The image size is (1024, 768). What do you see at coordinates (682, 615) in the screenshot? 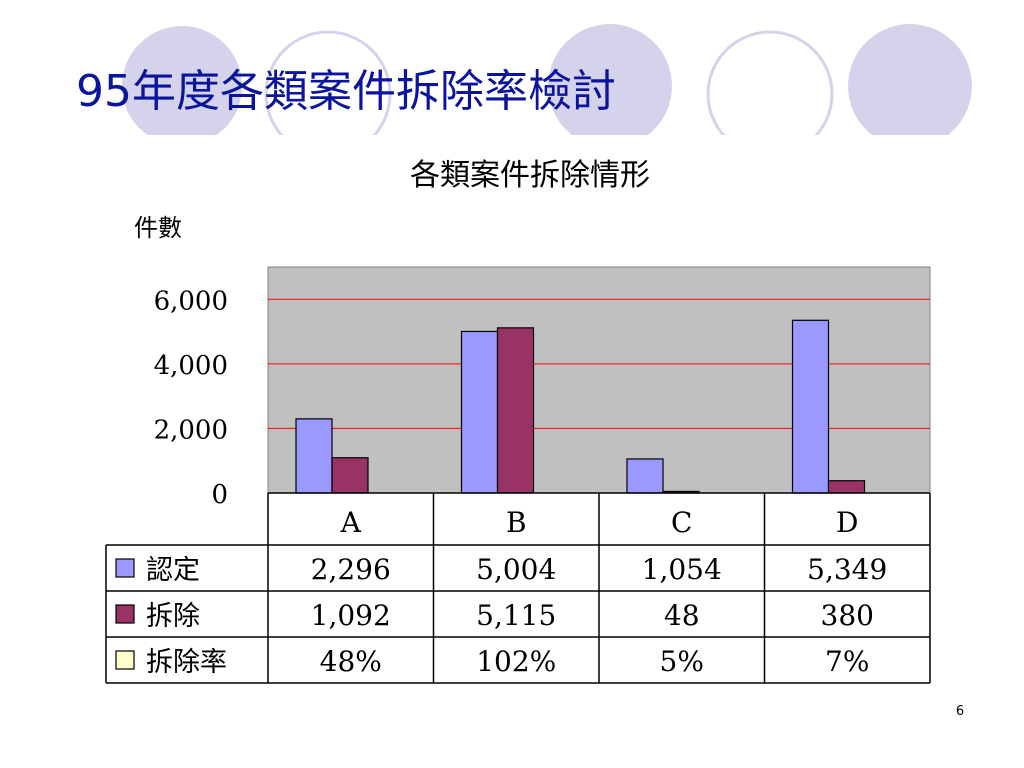
I see `table-cell: 48` at bounding box center [682, 615].